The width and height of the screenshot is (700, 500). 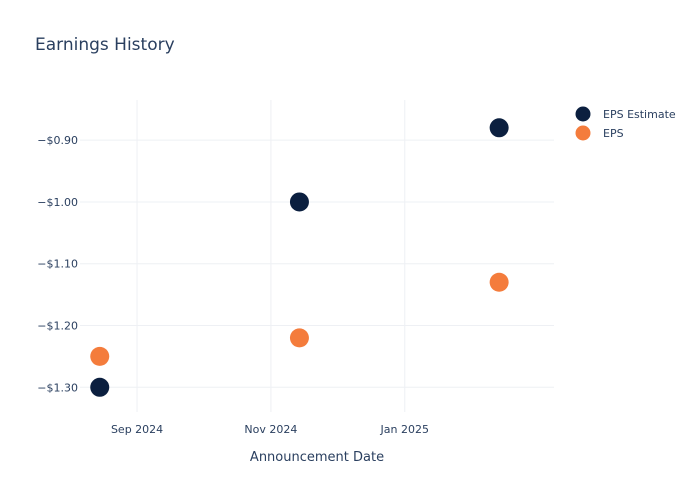 What do you see at coordinates (57, 387) in the screenshot?
I see `y-tick-label: −$1.30` at bounding box center [57, 387].